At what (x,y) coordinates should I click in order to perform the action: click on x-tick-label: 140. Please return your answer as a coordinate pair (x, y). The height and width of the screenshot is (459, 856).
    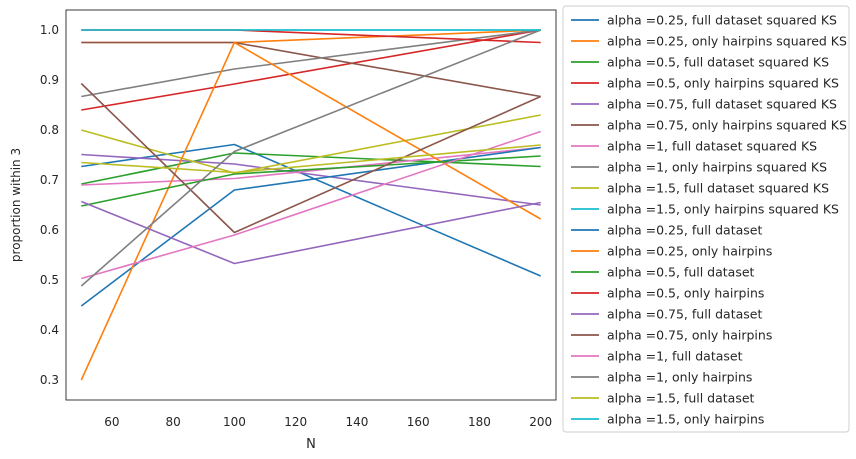
    Looking at the image, I should click on (356, 422).